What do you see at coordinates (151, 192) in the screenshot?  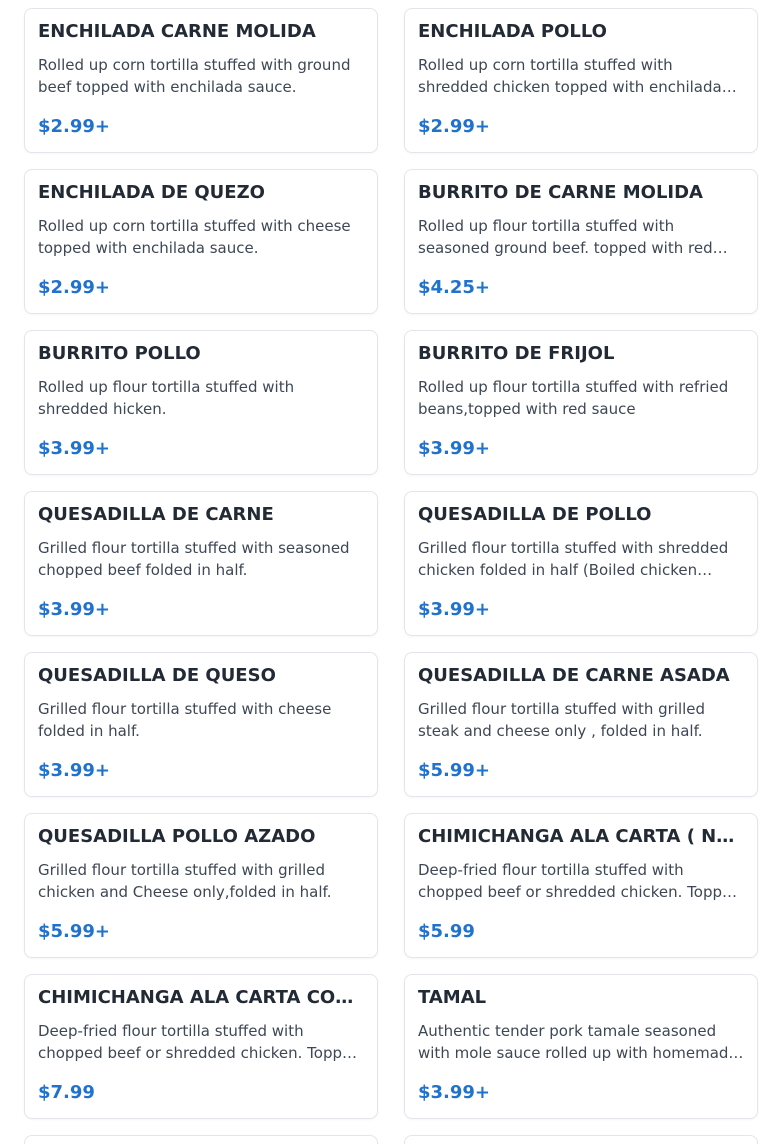 I see `menu-item-title: ENCHILADA DE QUEZO` at bounding box center [151, 192].